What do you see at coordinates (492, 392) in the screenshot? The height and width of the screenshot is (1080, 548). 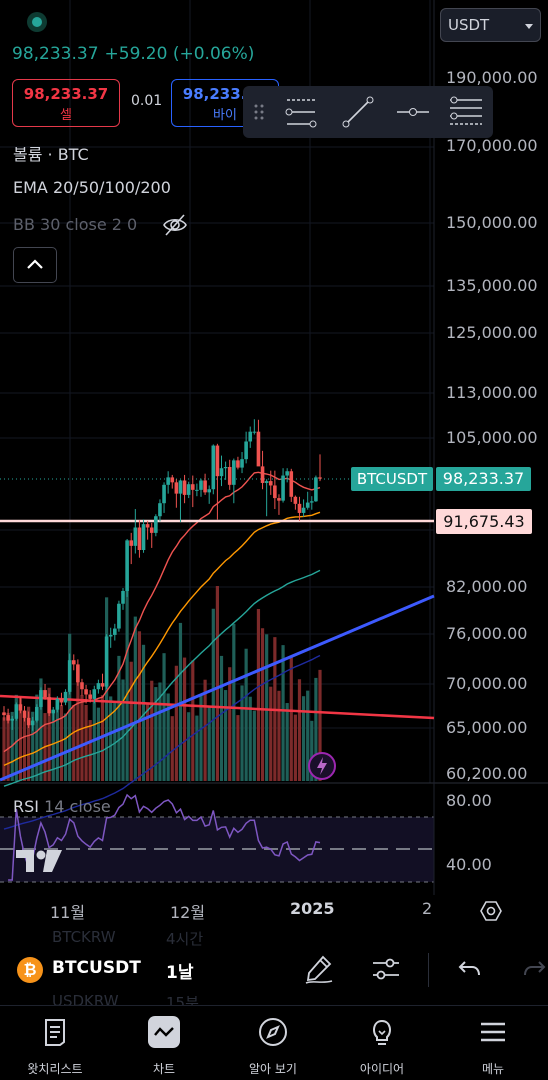 I see `price-tick: 113,000.00` at bounding box center [492, 392].